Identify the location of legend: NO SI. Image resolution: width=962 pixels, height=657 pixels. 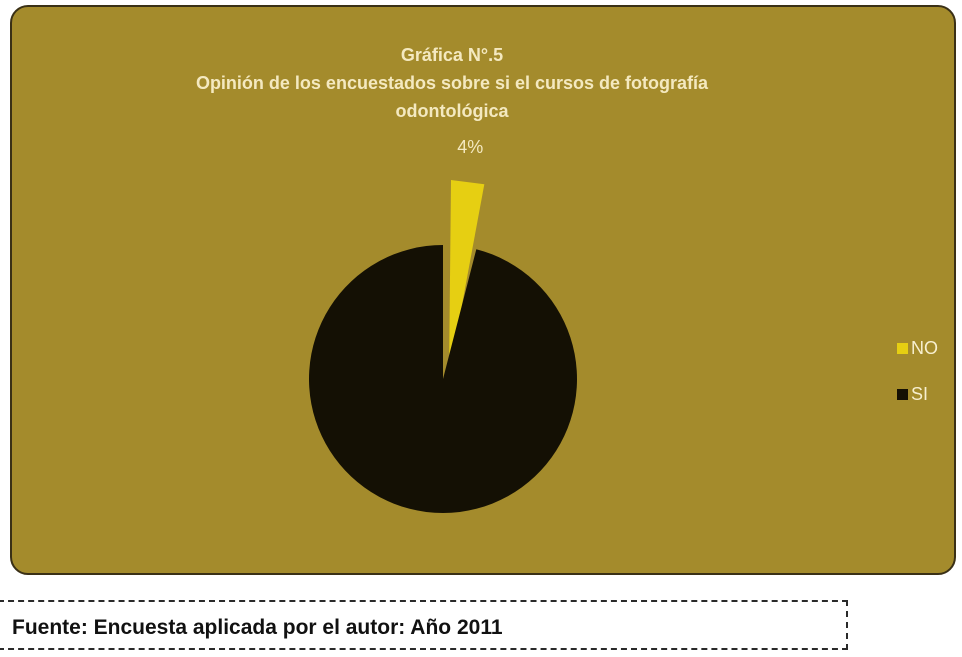
(917, 371).